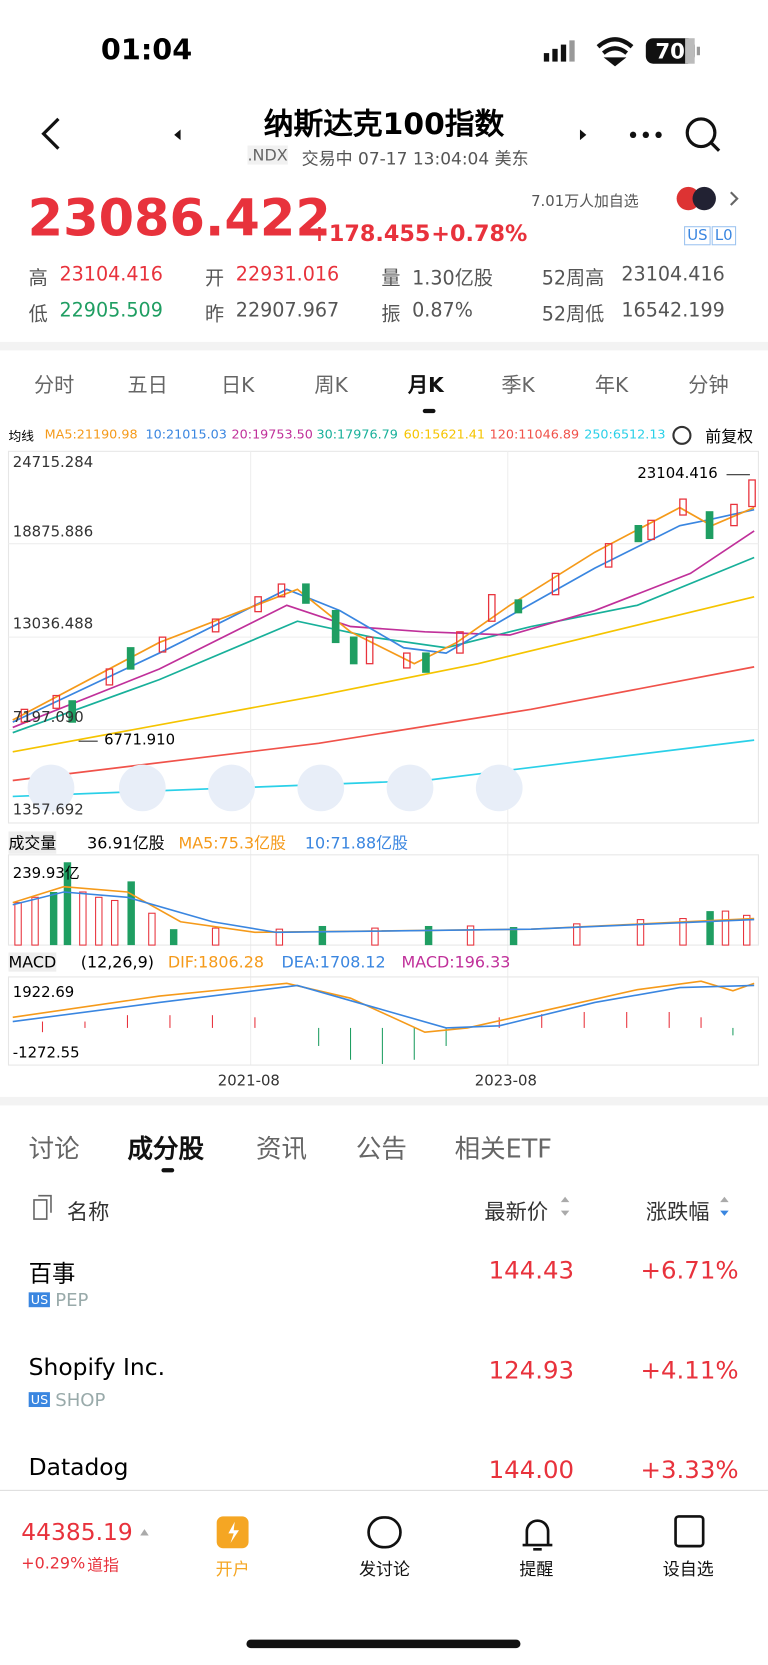 The image size is (768, 1665). What do you see at coordinates (287, 310) in the screenshot?
I see `stat-value: 22907.967` at bounding box center [287, 310].